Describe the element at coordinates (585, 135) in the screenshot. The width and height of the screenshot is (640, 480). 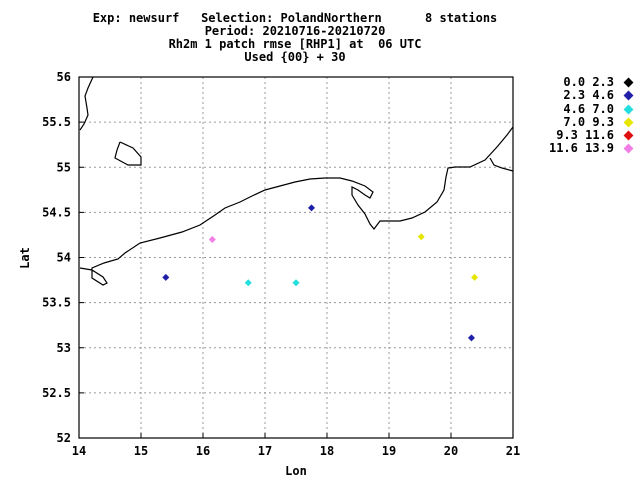
I see `legend-label: 9.3 11.6` at that location.